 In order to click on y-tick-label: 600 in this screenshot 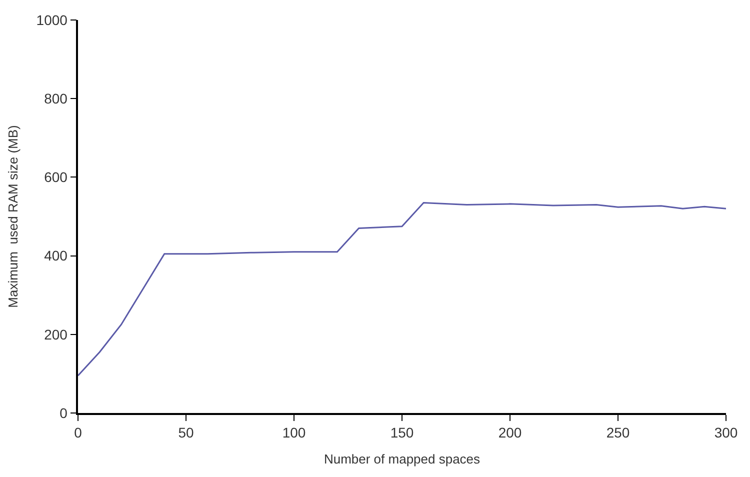, I will do `click(56, 177)`.